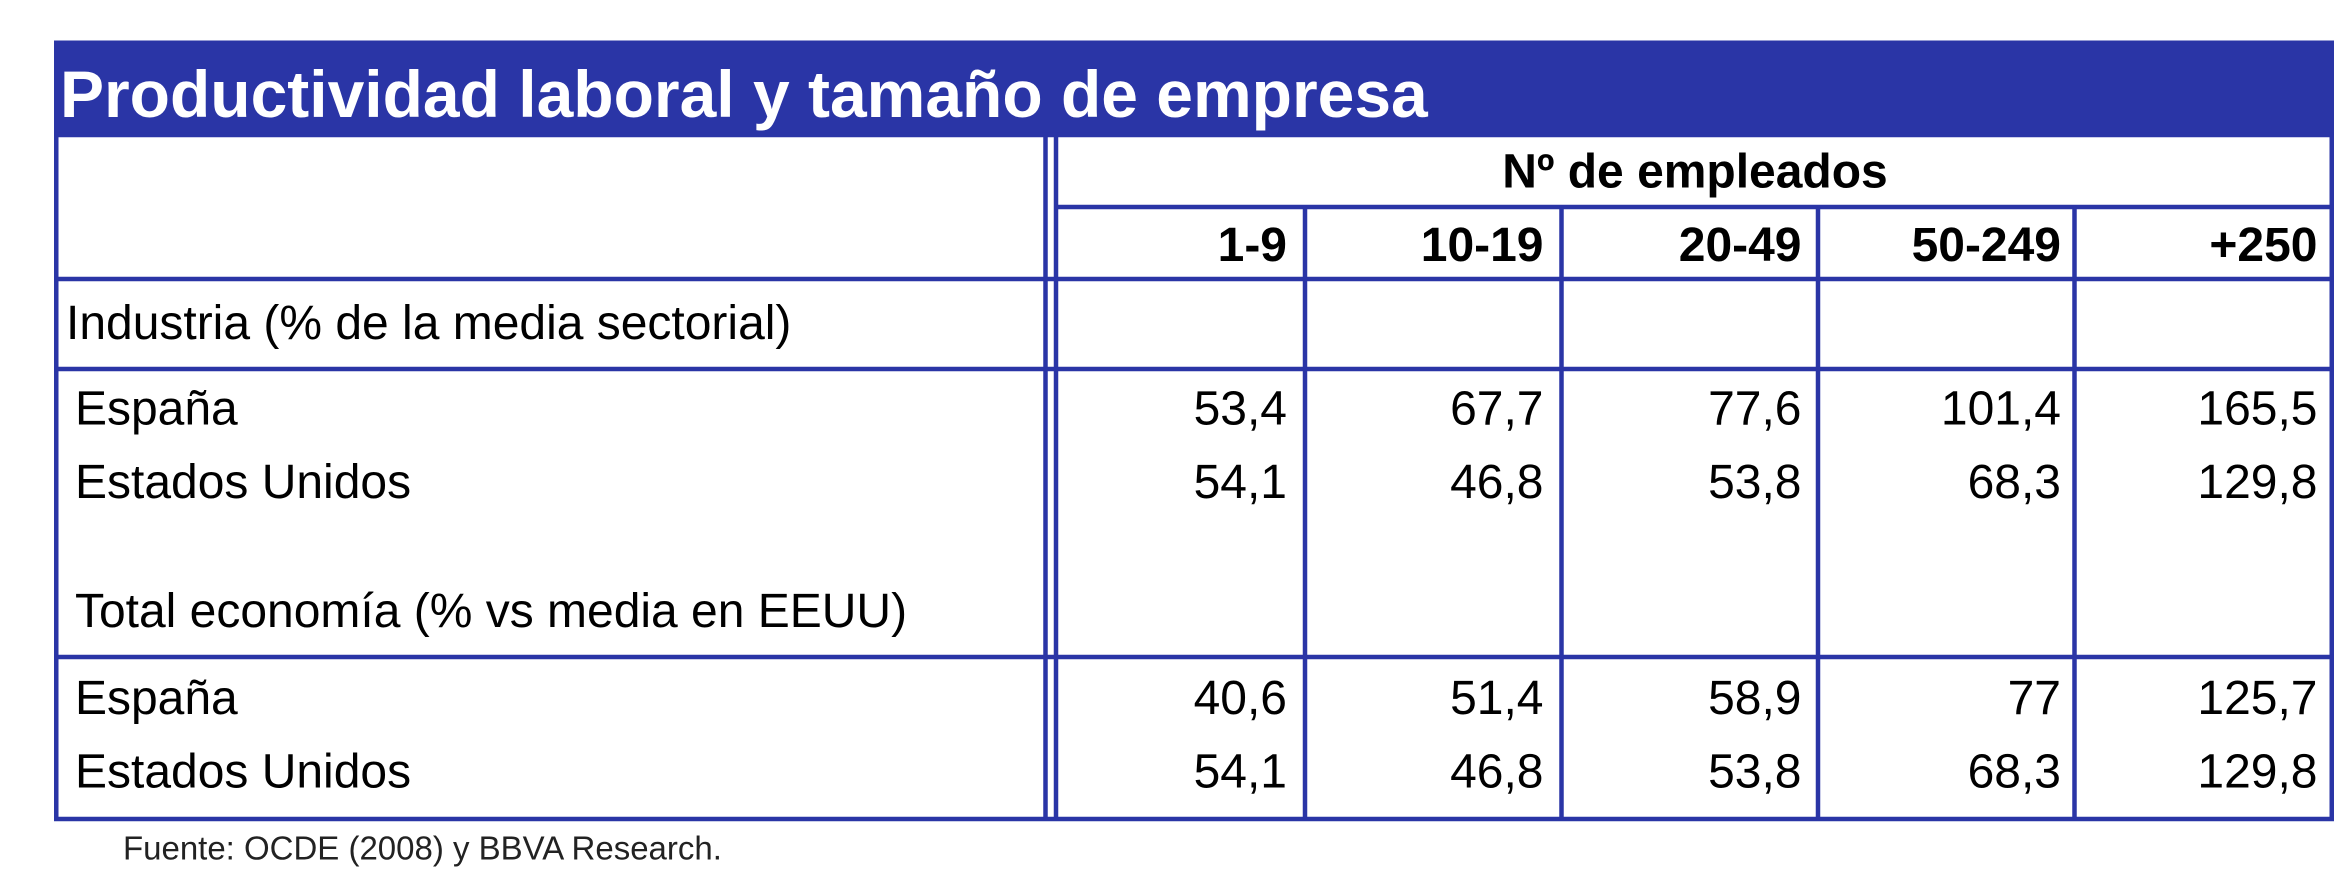  I want to click on cell-value: 101,4, so click(2001, 408).